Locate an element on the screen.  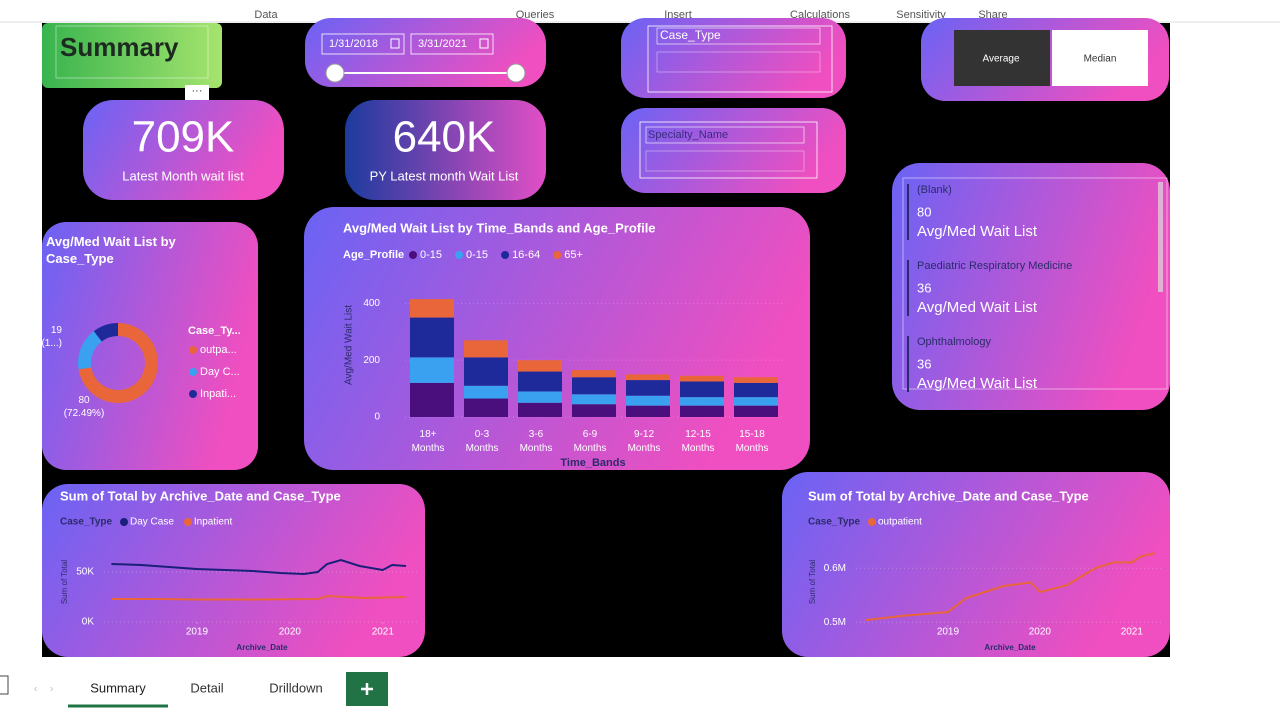
toggle-median is located at coordinates (1100, 58).